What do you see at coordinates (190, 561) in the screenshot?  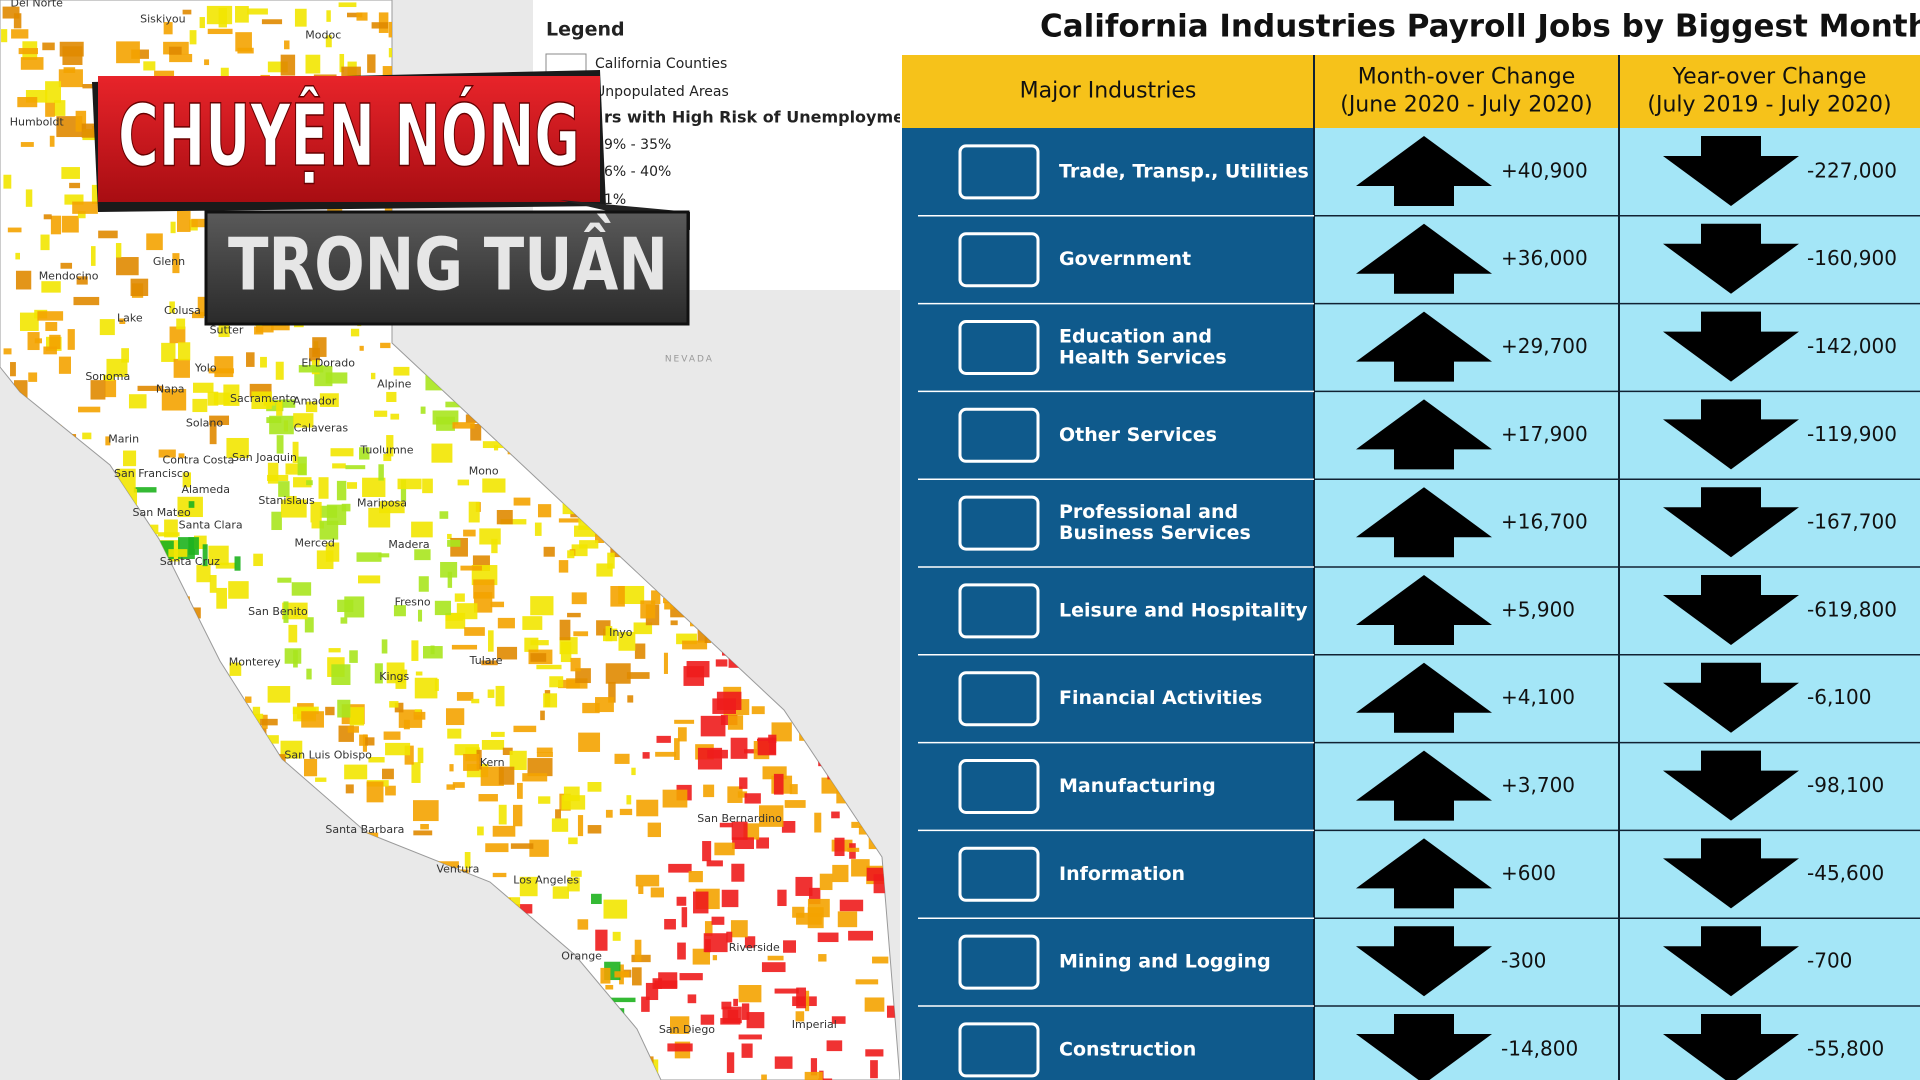 I see `county-label: Santa Cruz` at bounding box center [190, 561].